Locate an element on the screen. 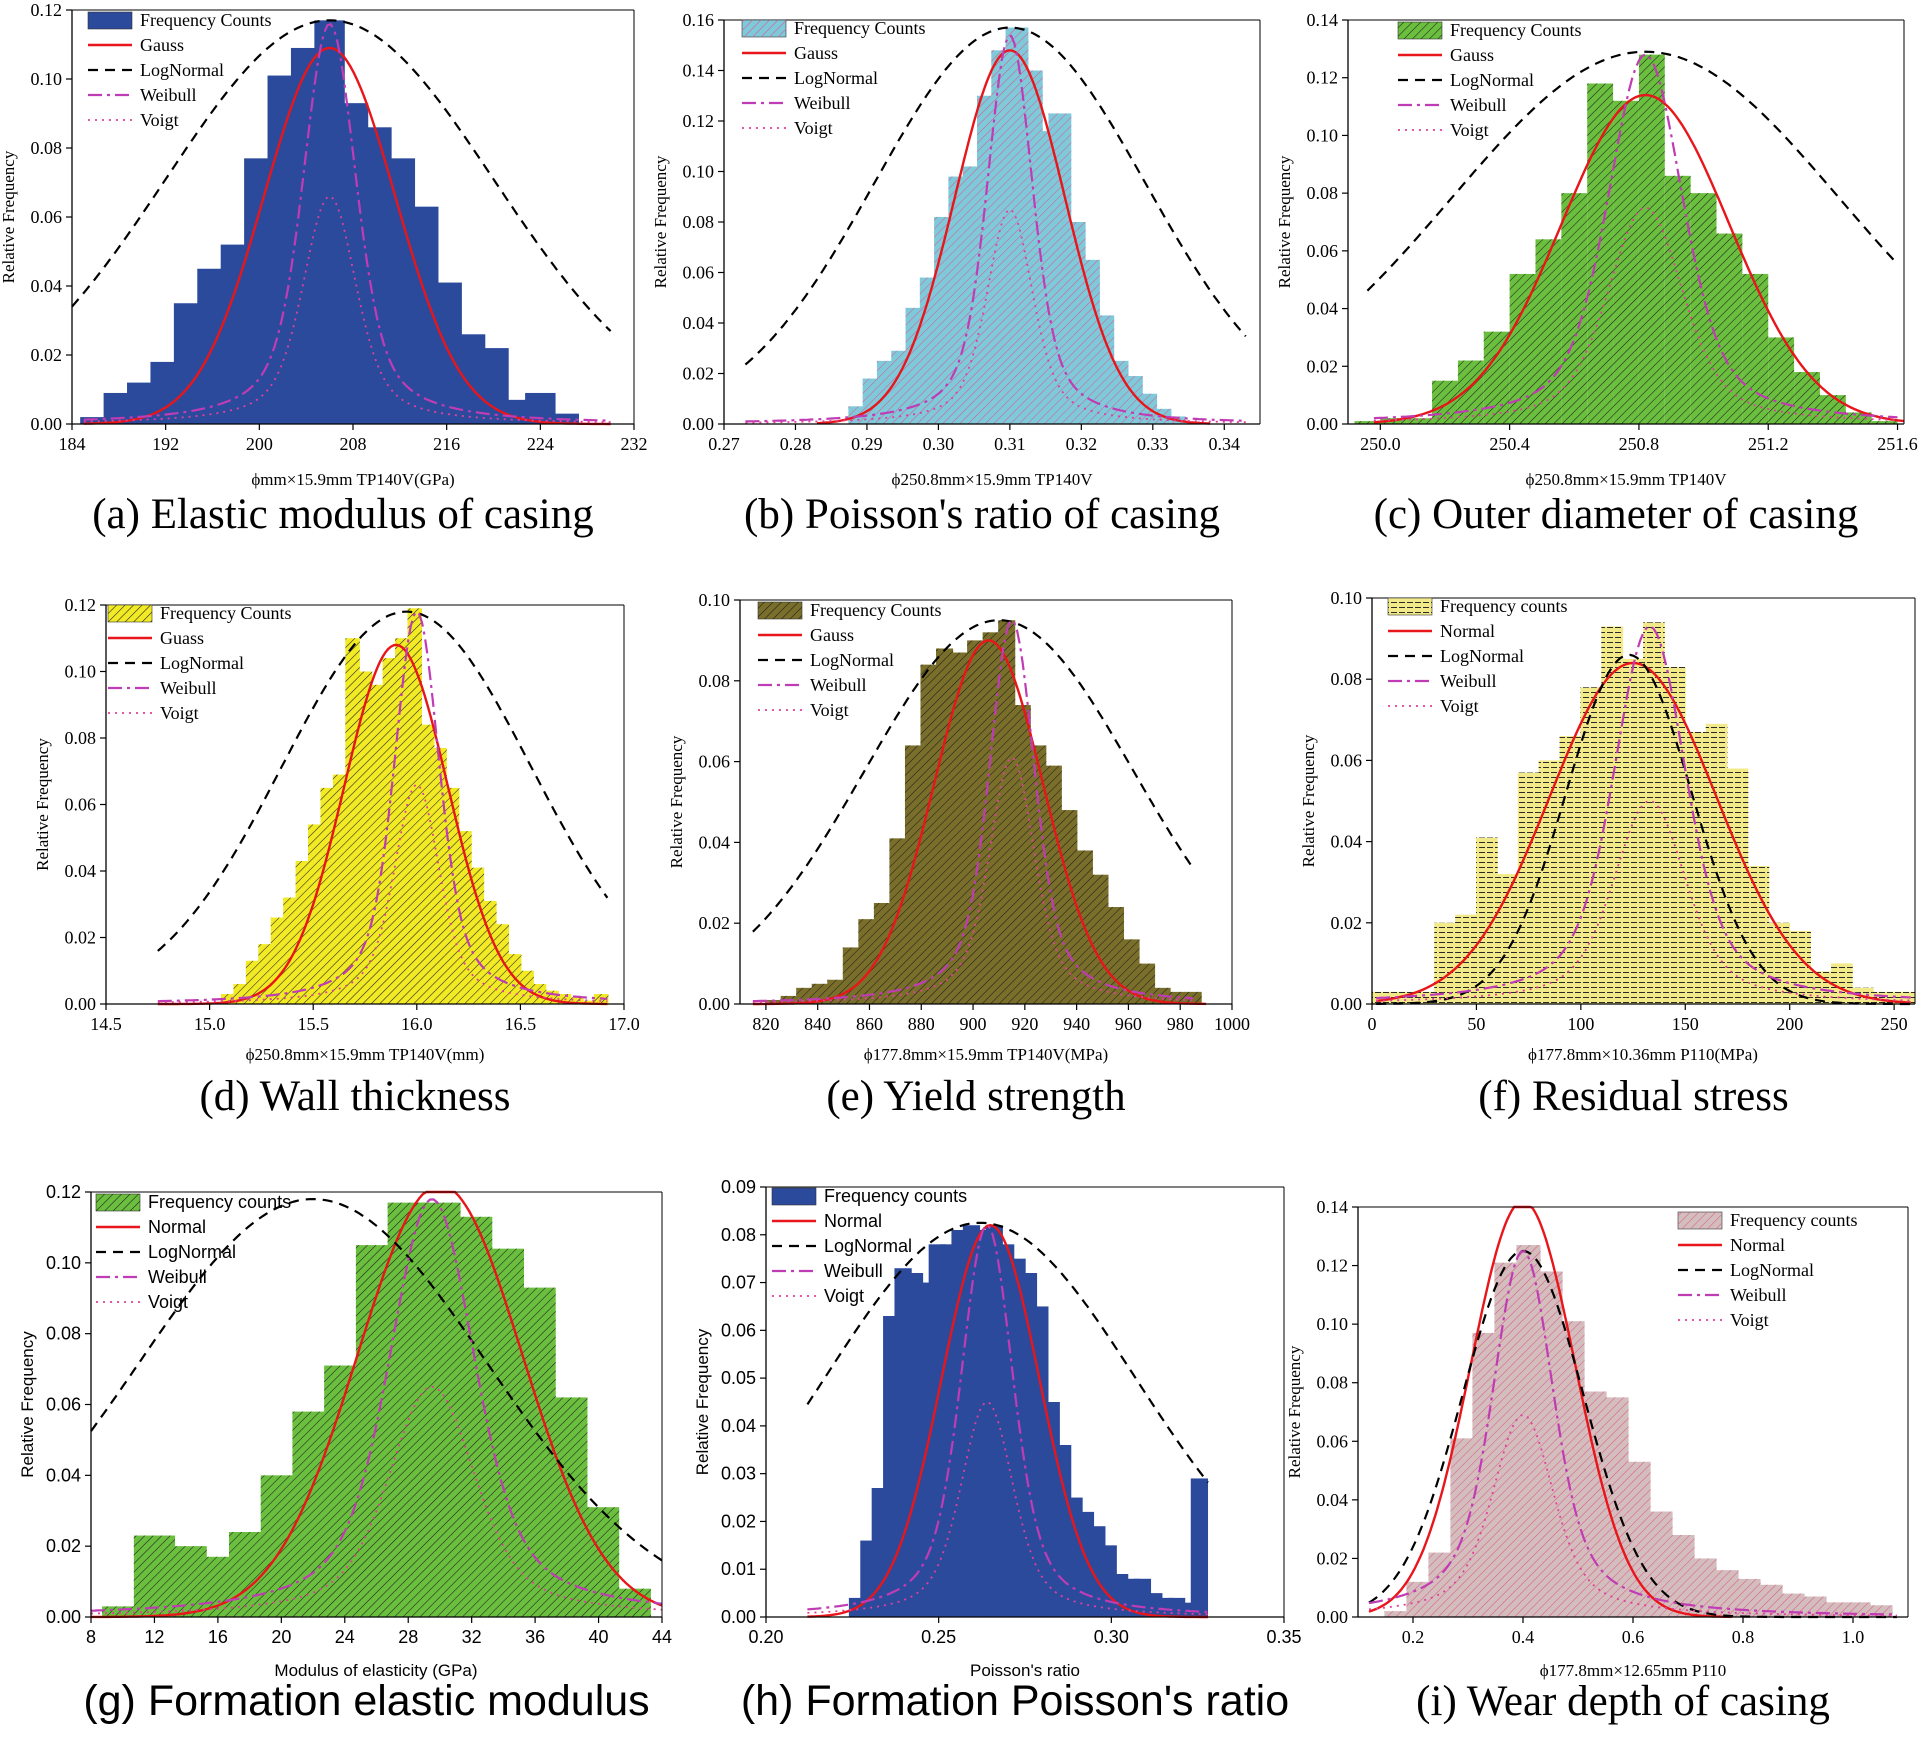  legend-label: Gauss is located at coordinates (816, 53).